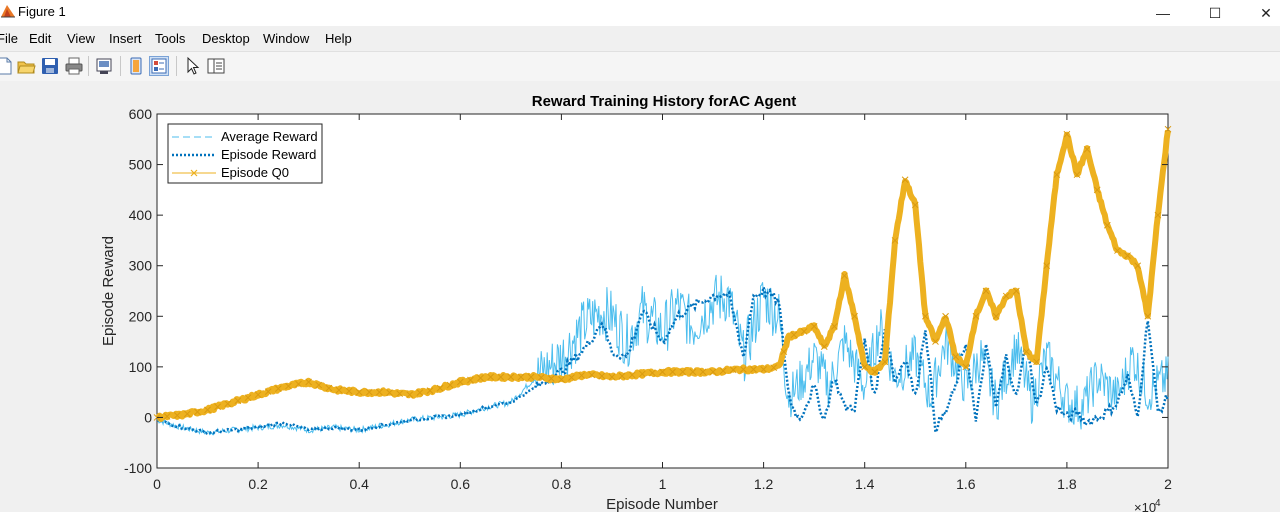  Describe the element at coordinates (286, 38) in the screenshot. I see `menu-window: Window` at that location.